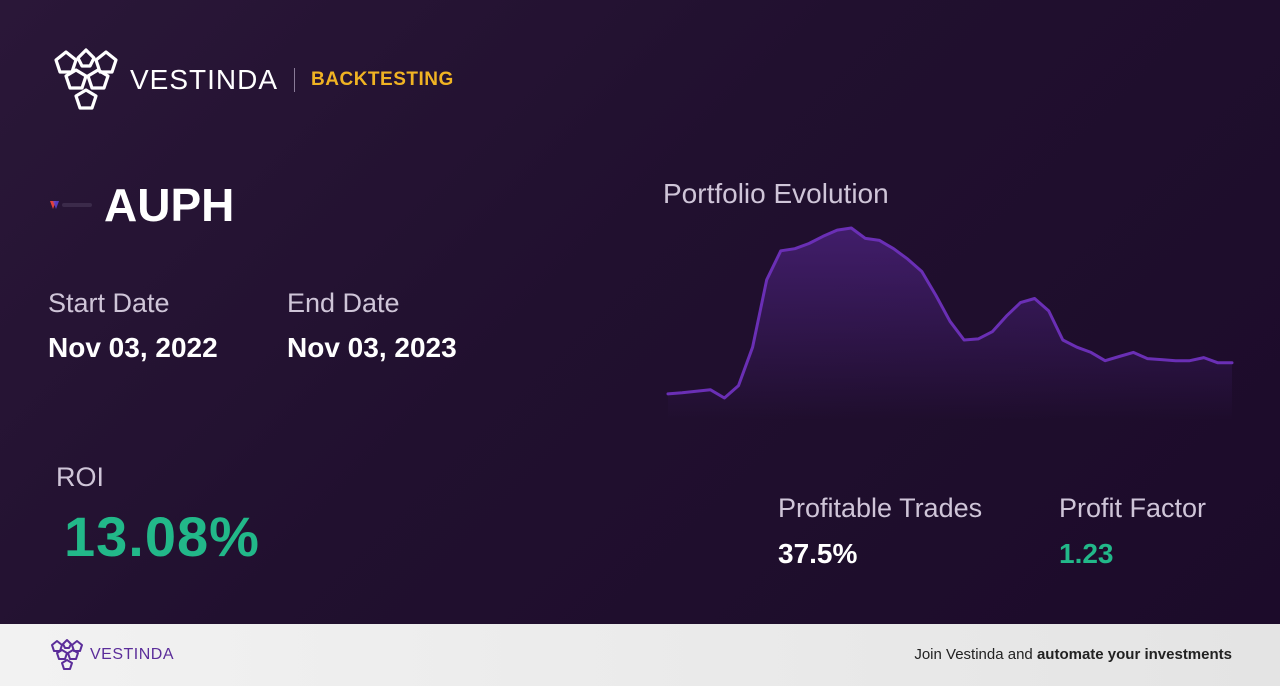 Image resolution: width=1280 pixels, height=686 pixels. I want to click on footer-cta-prefix: Join Vestinda and, so click(975, 654).